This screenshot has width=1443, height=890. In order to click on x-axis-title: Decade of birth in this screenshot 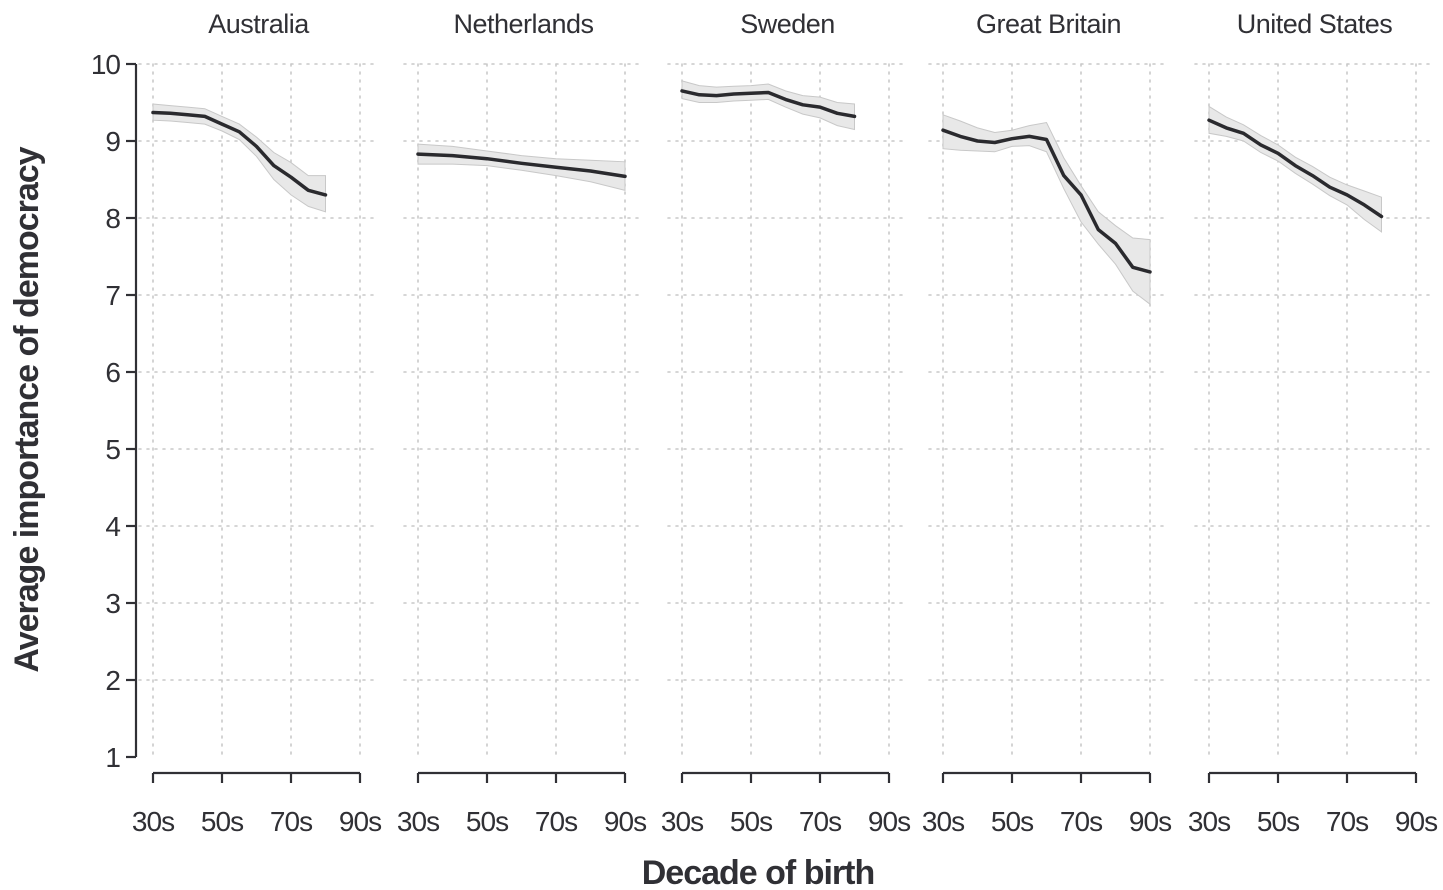, I will do `click(758, 872)`.